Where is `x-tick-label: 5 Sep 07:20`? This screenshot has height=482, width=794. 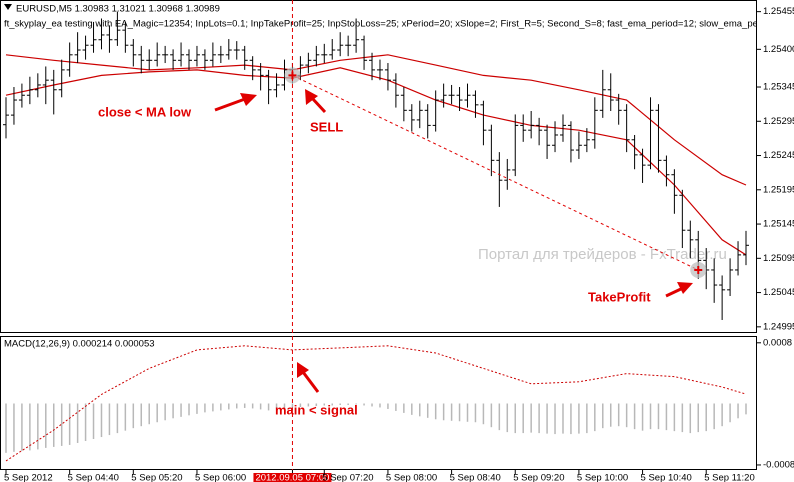
x-tick-label: 5 Sep 07:20 is located at coordinates (347, 477).